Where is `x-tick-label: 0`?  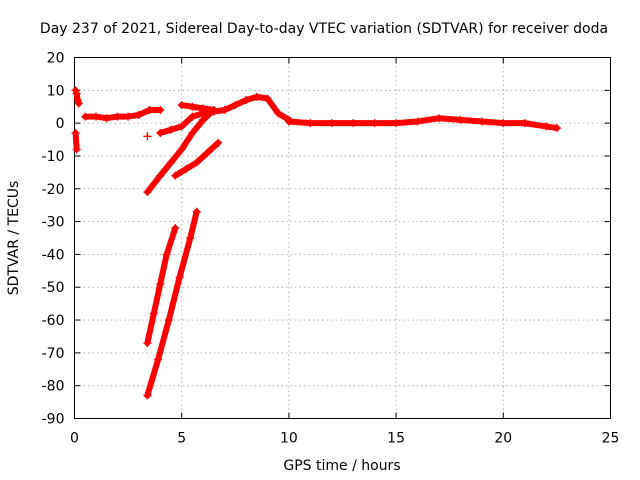
x-tick-label: 0 is located at coordinates (74, 439).